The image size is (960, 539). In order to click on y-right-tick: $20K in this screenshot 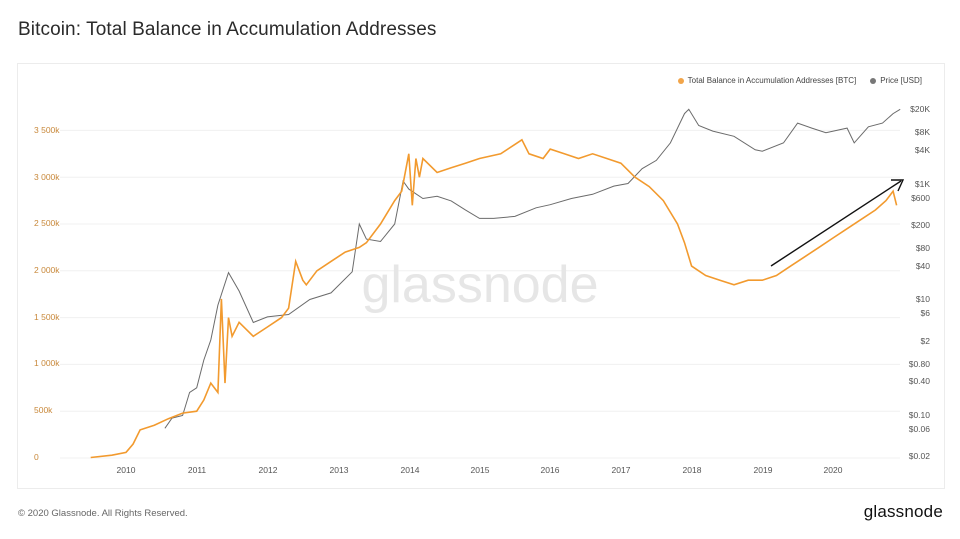, I will do `click(920, 109)`.